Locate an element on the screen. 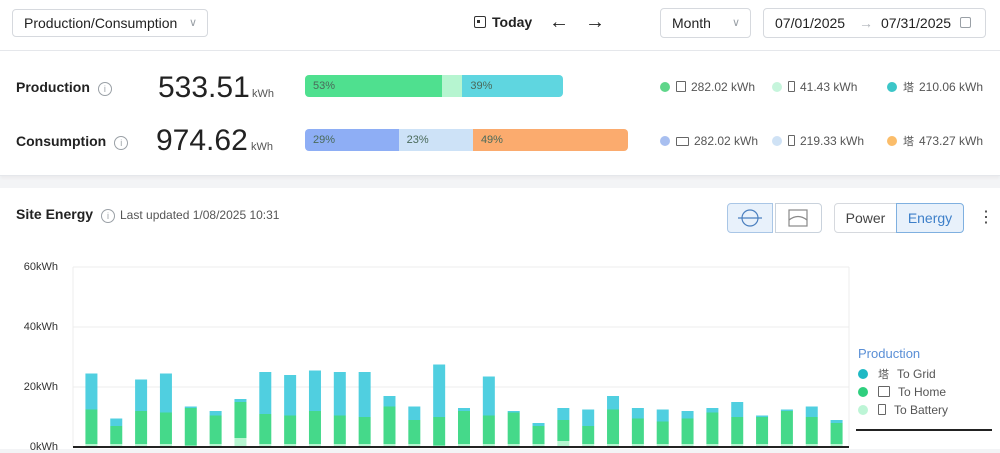  consumption-unit: kWh is located at coordinates (262, 147).